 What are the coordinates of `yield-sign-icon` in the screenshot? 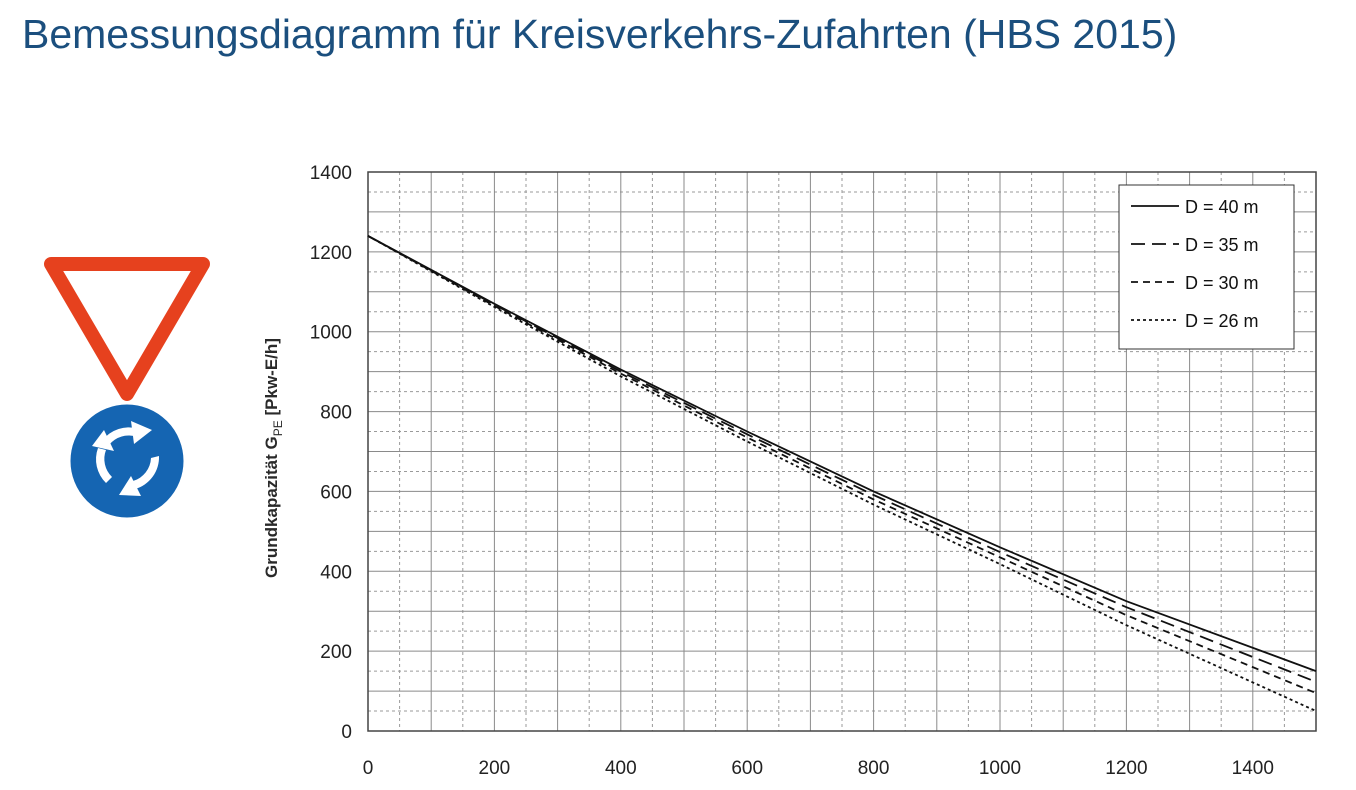 It's located at (127, 329).